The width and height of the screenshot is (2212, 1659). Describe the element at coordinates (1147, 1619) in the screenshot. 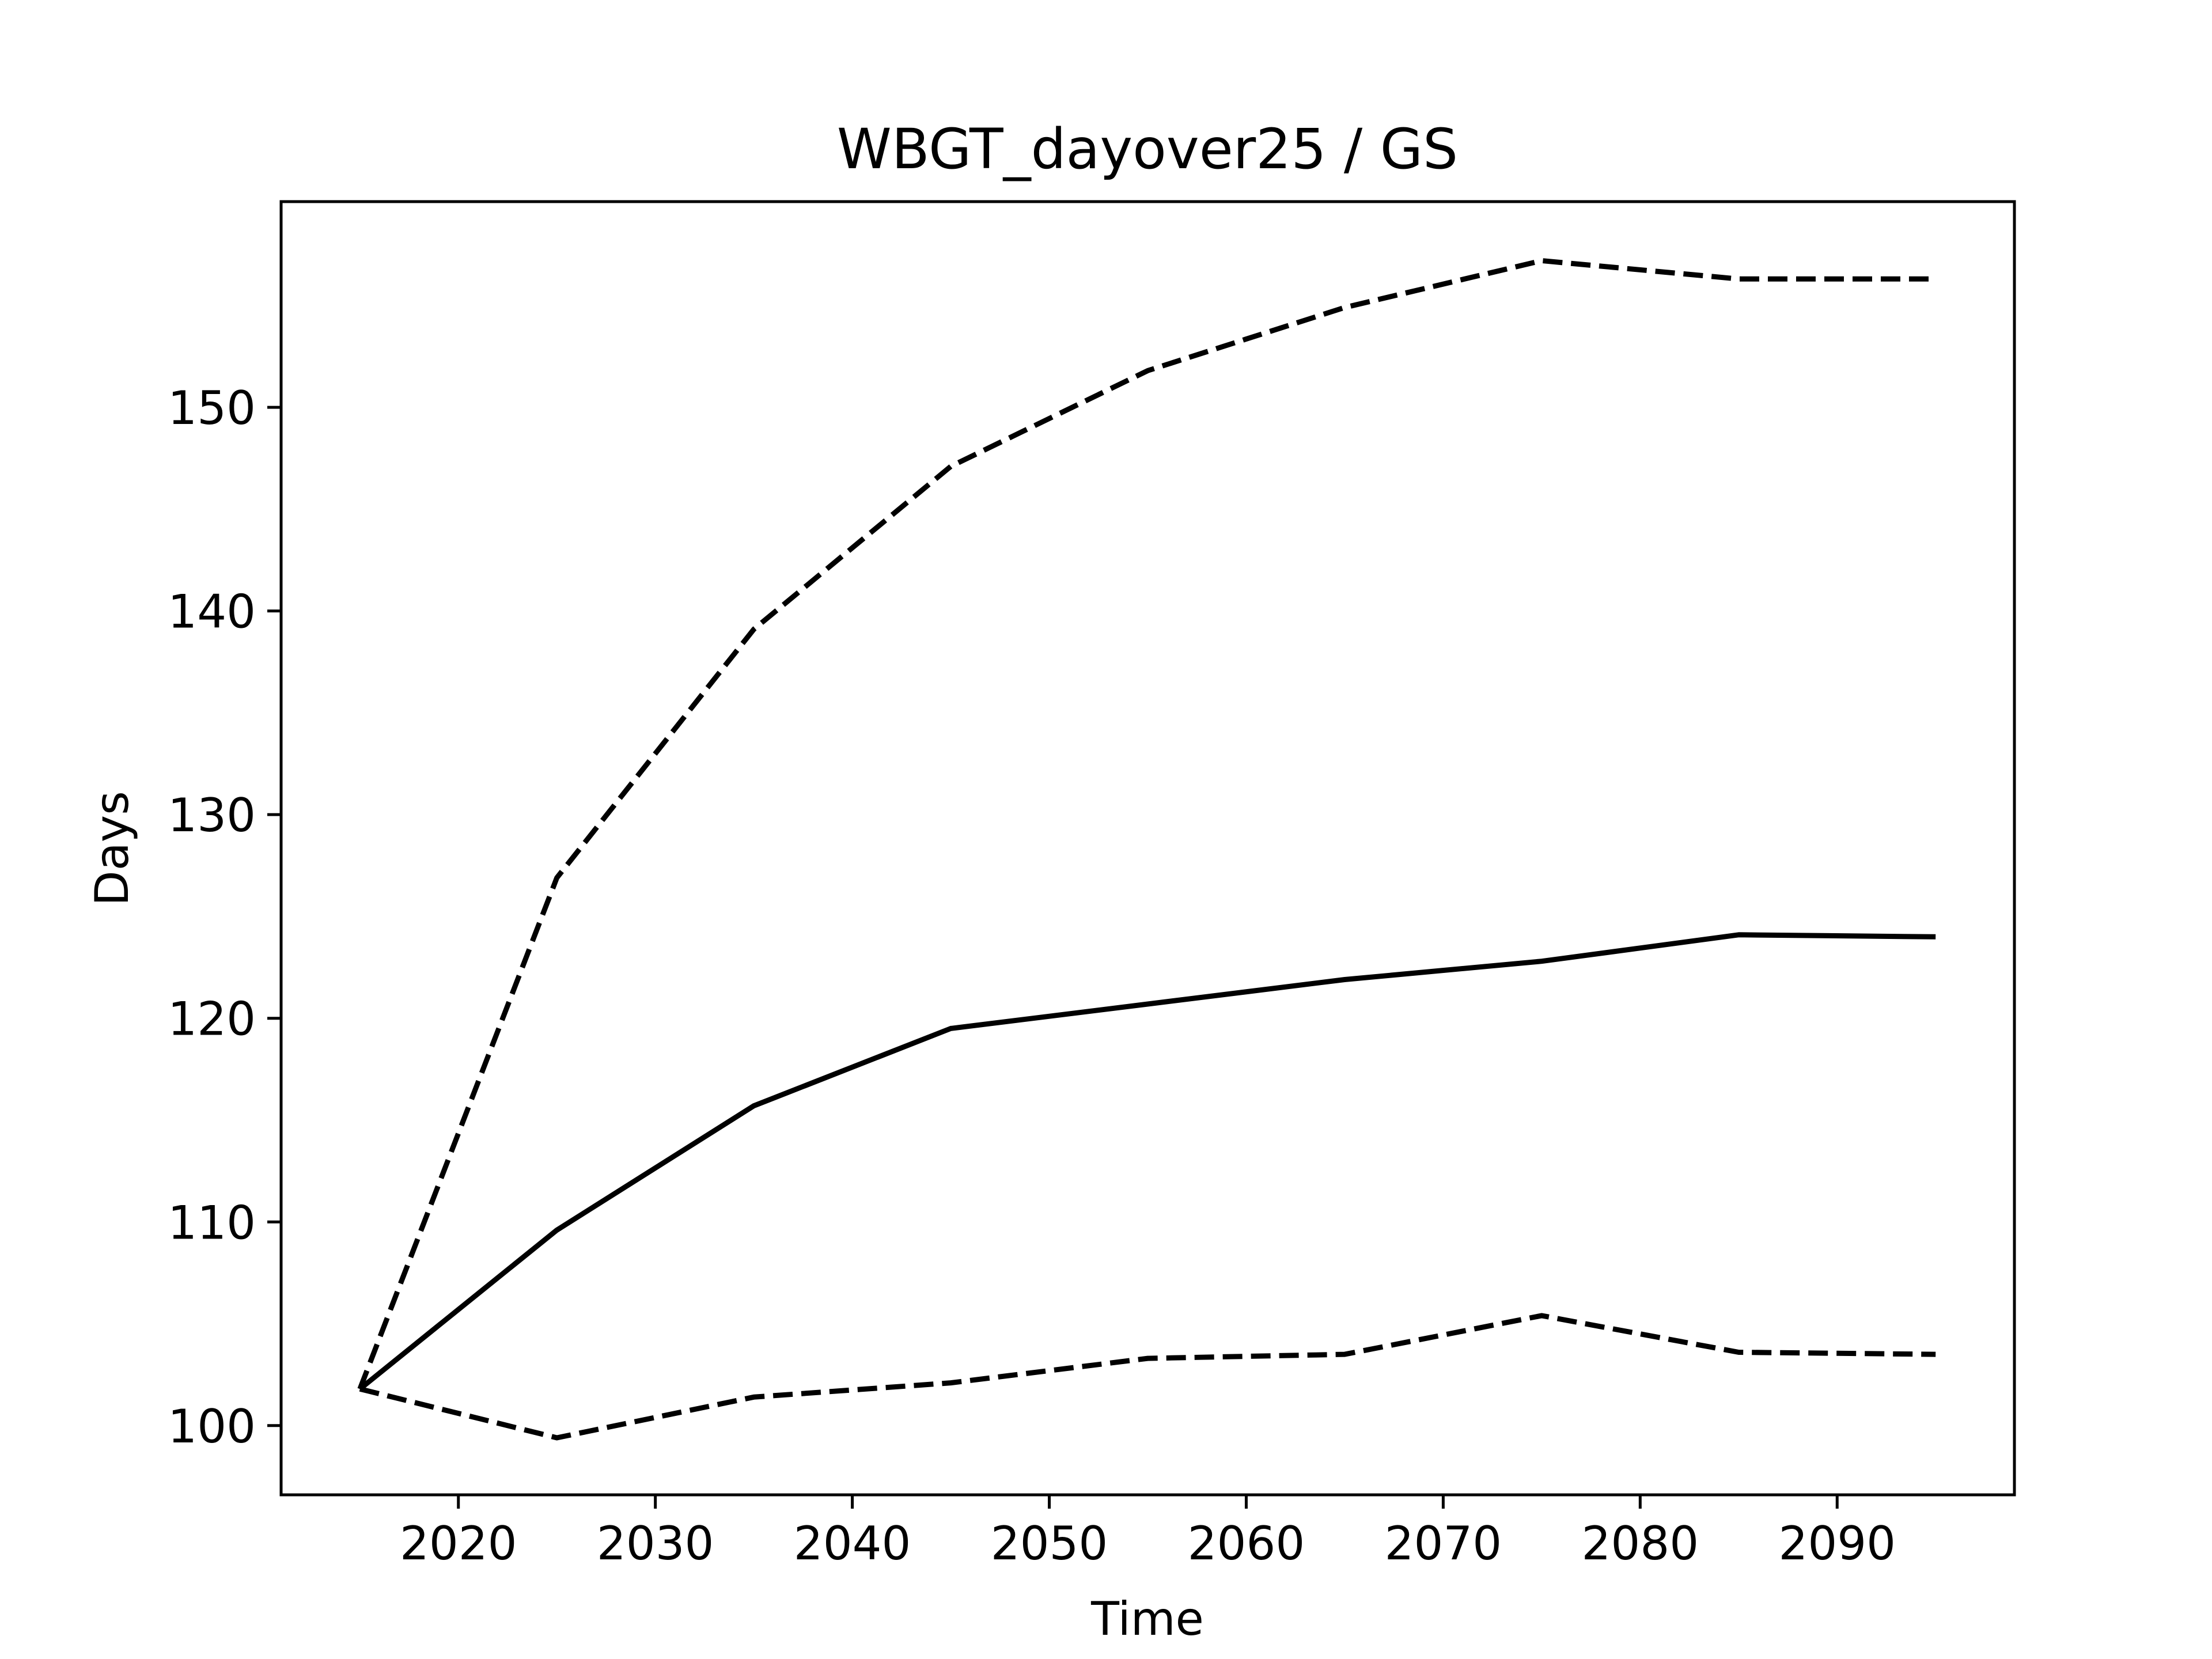

I see `x-axis-label: Time` at that location.